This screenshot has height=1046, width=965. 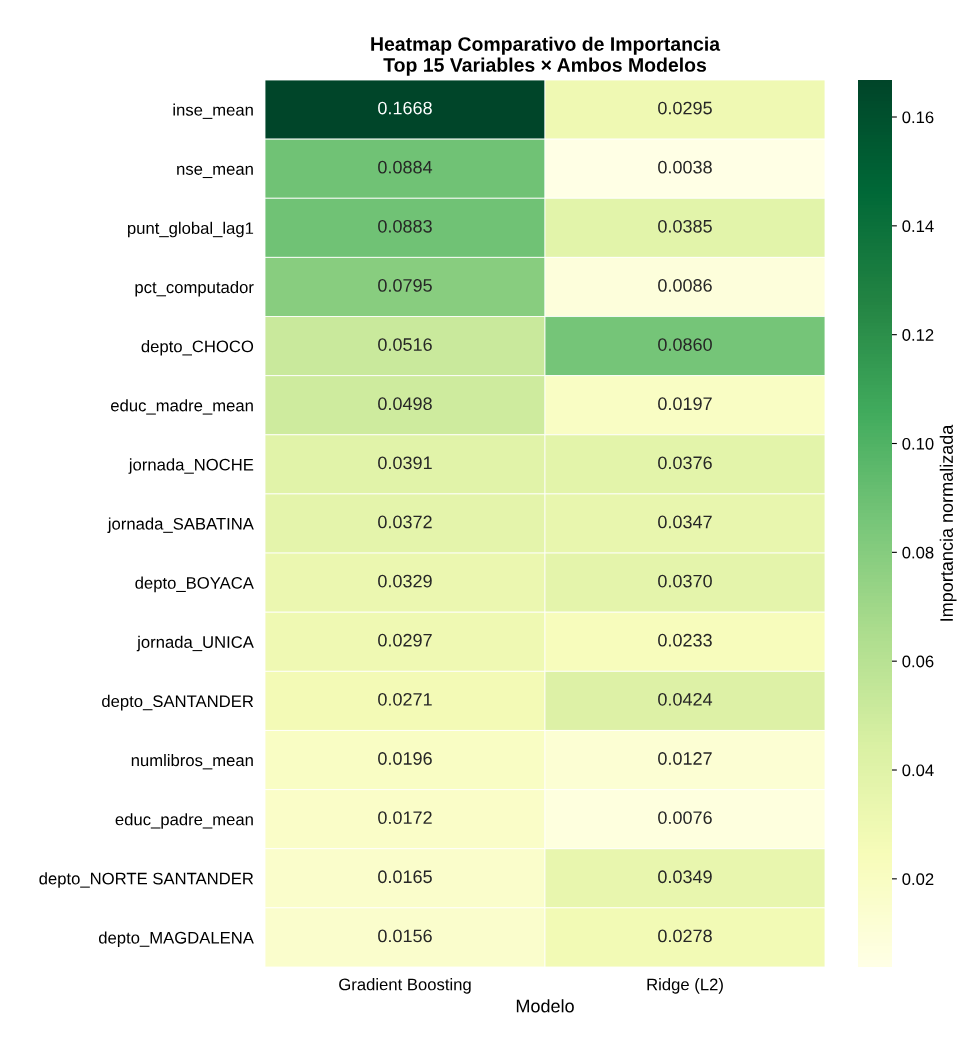 What do you see at coordinates (405, 226) in the screenshot?
I see `data-label: 0.0883` at bounding box center [405, 226].